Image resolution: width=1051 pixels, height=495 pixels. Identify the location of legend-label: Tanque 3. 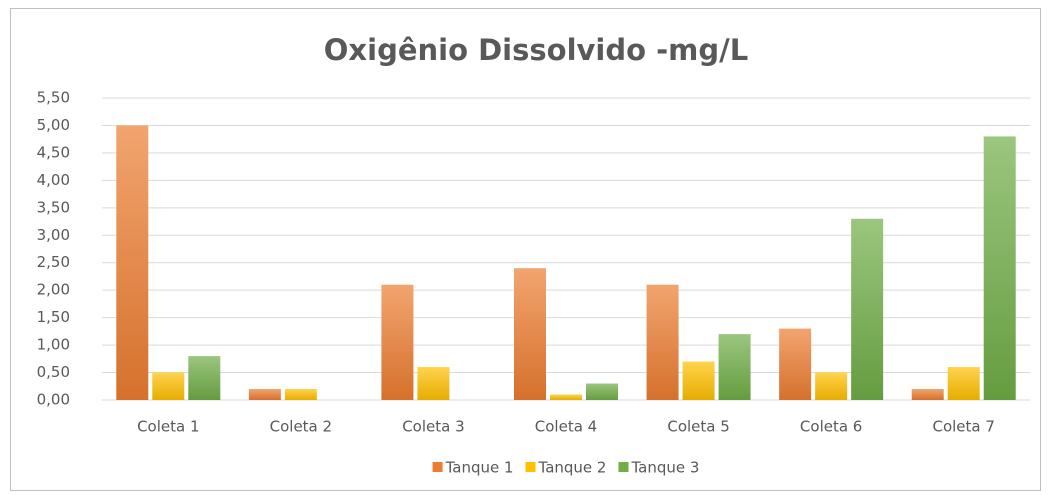
(664, 468).